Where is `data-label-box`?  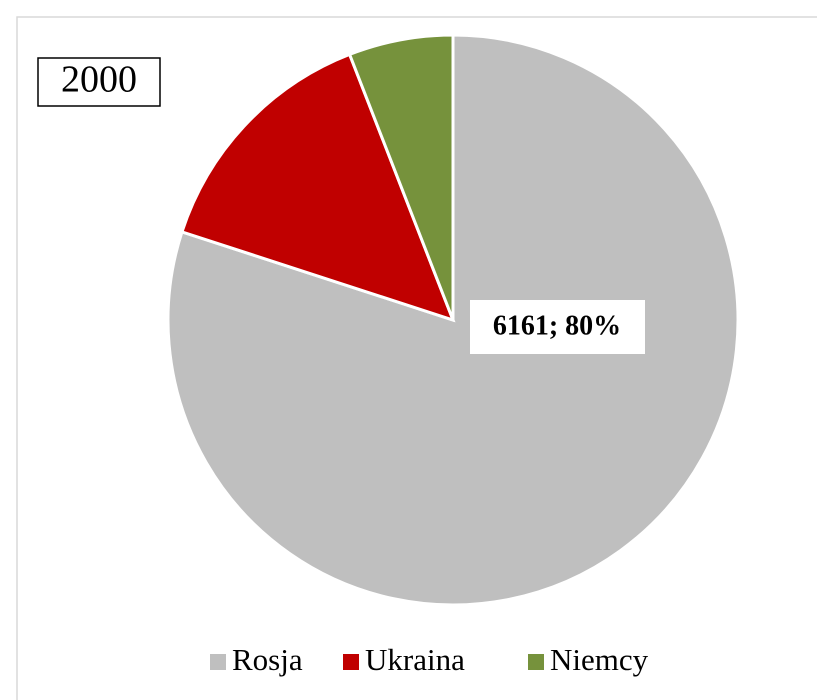
data-label-box is located at coordinates (557, 327).